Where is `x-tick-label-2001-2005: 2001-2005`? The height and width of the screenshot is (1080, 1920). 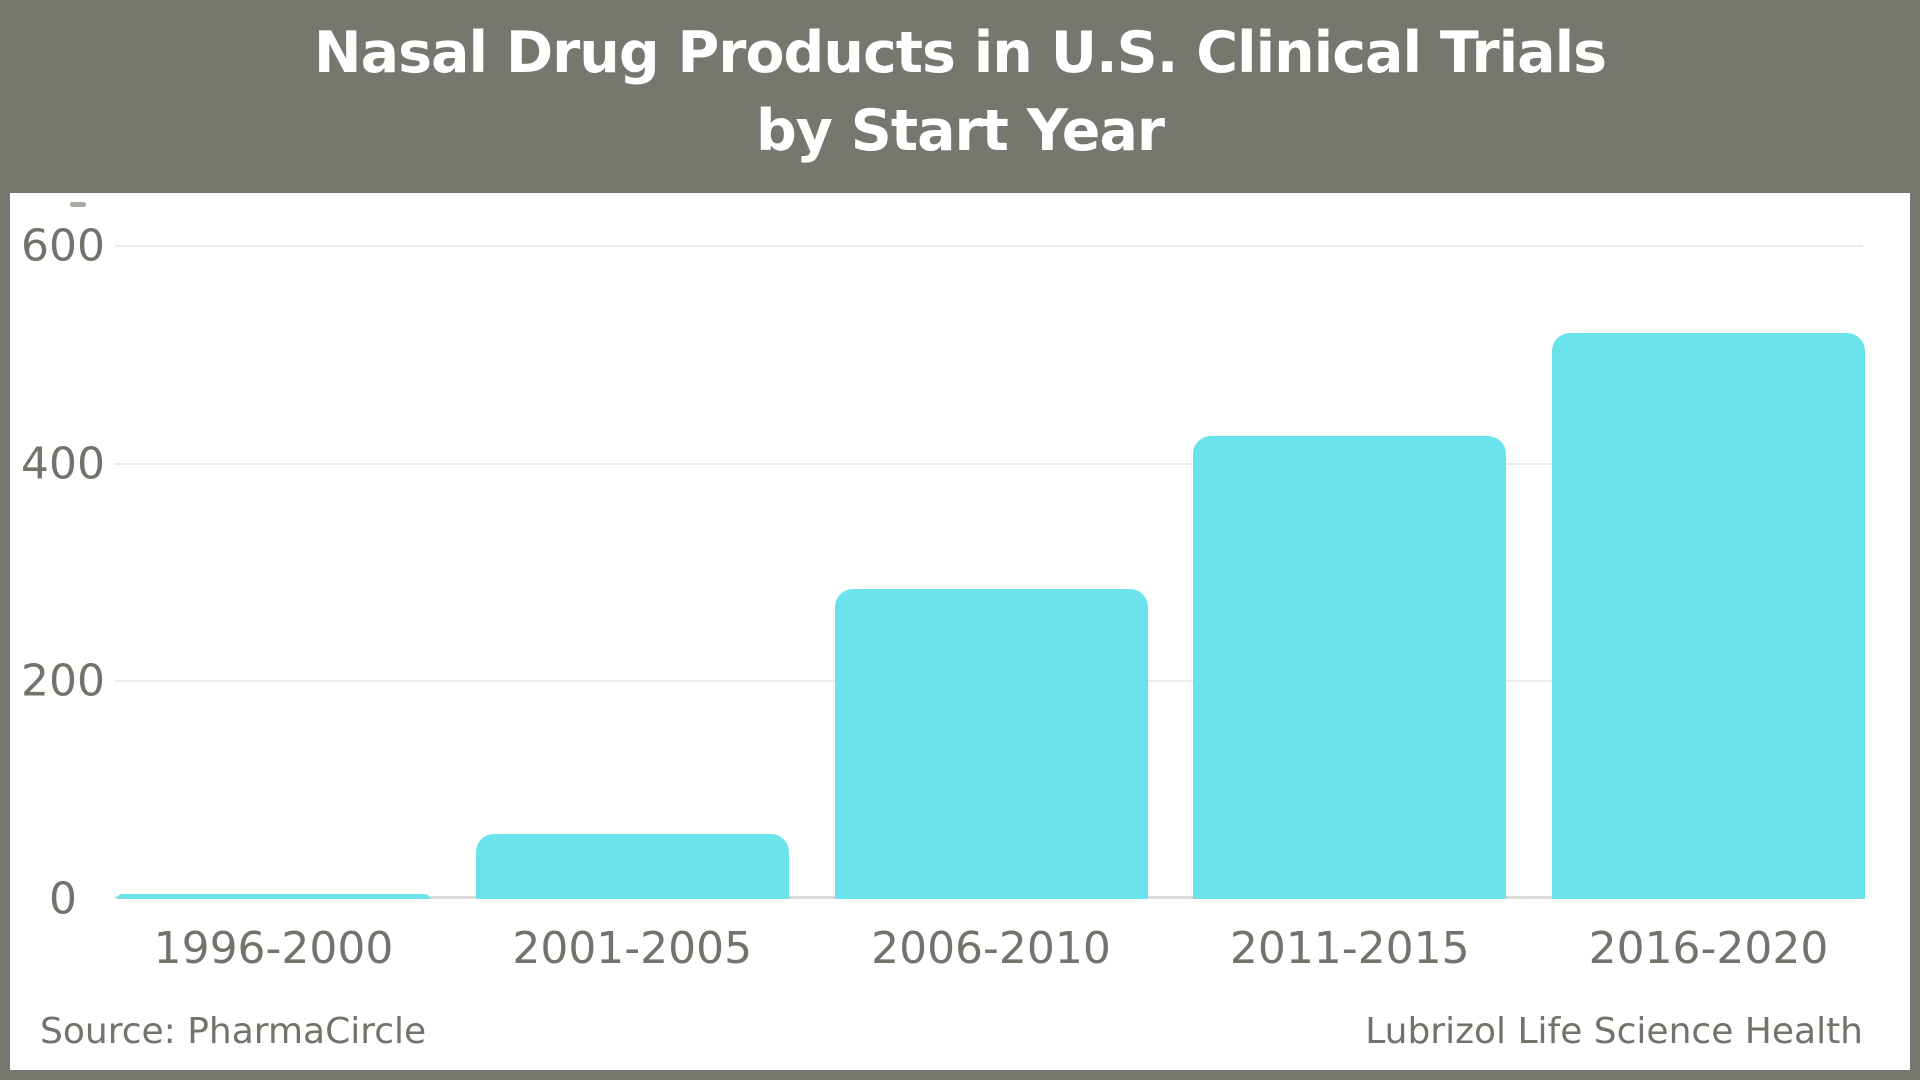 x-tick-label-2001-2005: 2001-2005 is located at coordinates (632, 948).